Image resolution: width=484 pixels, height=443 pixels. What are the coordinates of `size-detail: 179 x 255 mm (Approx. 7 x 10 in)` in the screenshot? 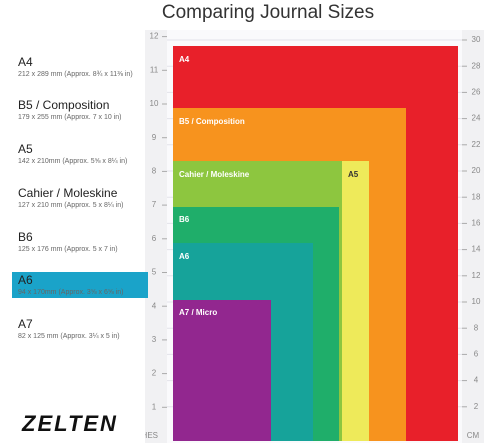 It's located at (70, 117).